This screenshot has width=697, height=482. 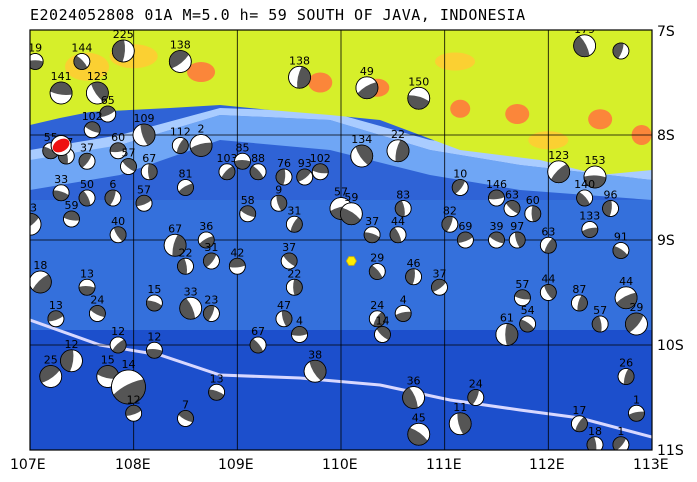 What do you see at coordinates (507, 329) in the screenshot?
I see `focal-mechanism: 61` at bounding box center [507, 329].